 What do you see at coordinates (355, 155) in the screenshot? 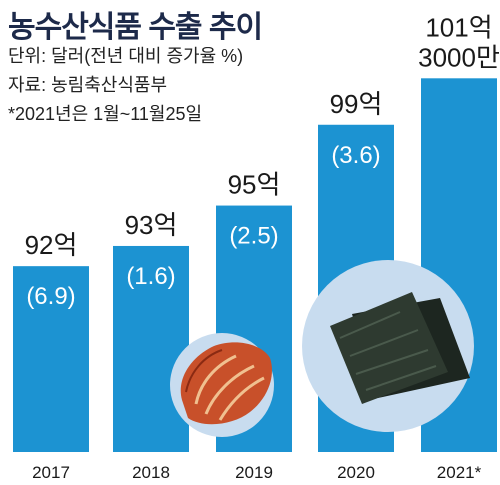
I see `growth-label: (3.6)` at bounding box center [355, 155].